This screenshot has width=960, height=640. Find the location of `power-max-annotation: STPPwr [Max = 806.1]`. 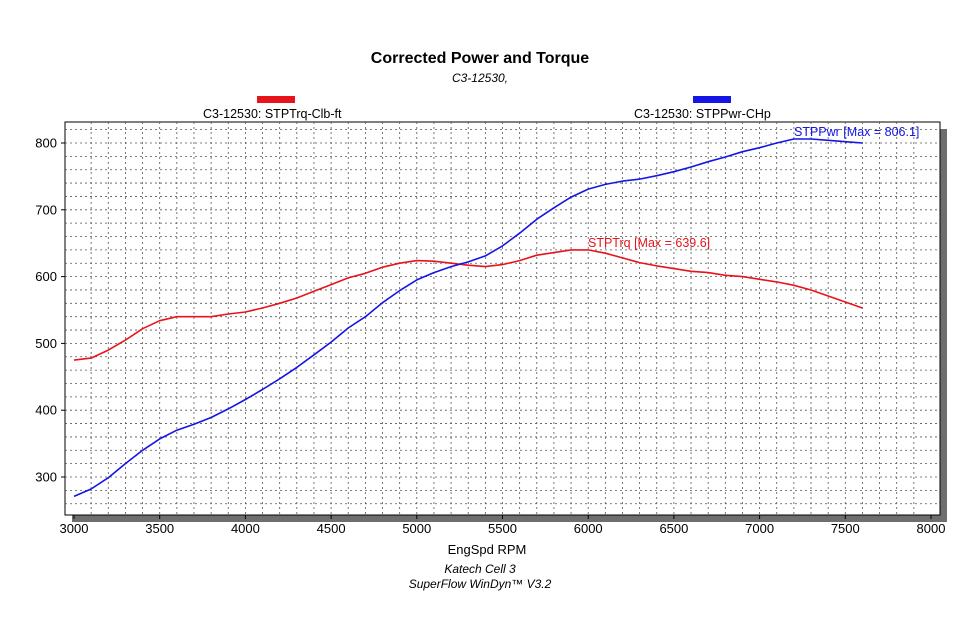

power-max-annotation: STPPwr [Max = 806.1] is located at coordinates (856, 132).